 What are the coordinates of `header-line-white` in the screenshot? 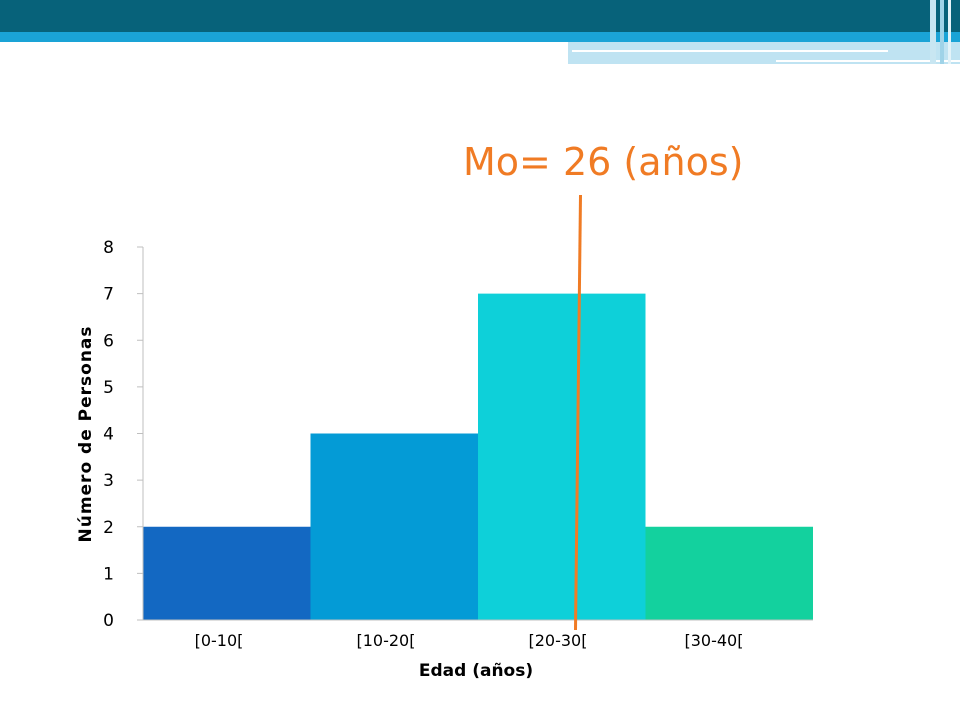 It's located at (730, 51).